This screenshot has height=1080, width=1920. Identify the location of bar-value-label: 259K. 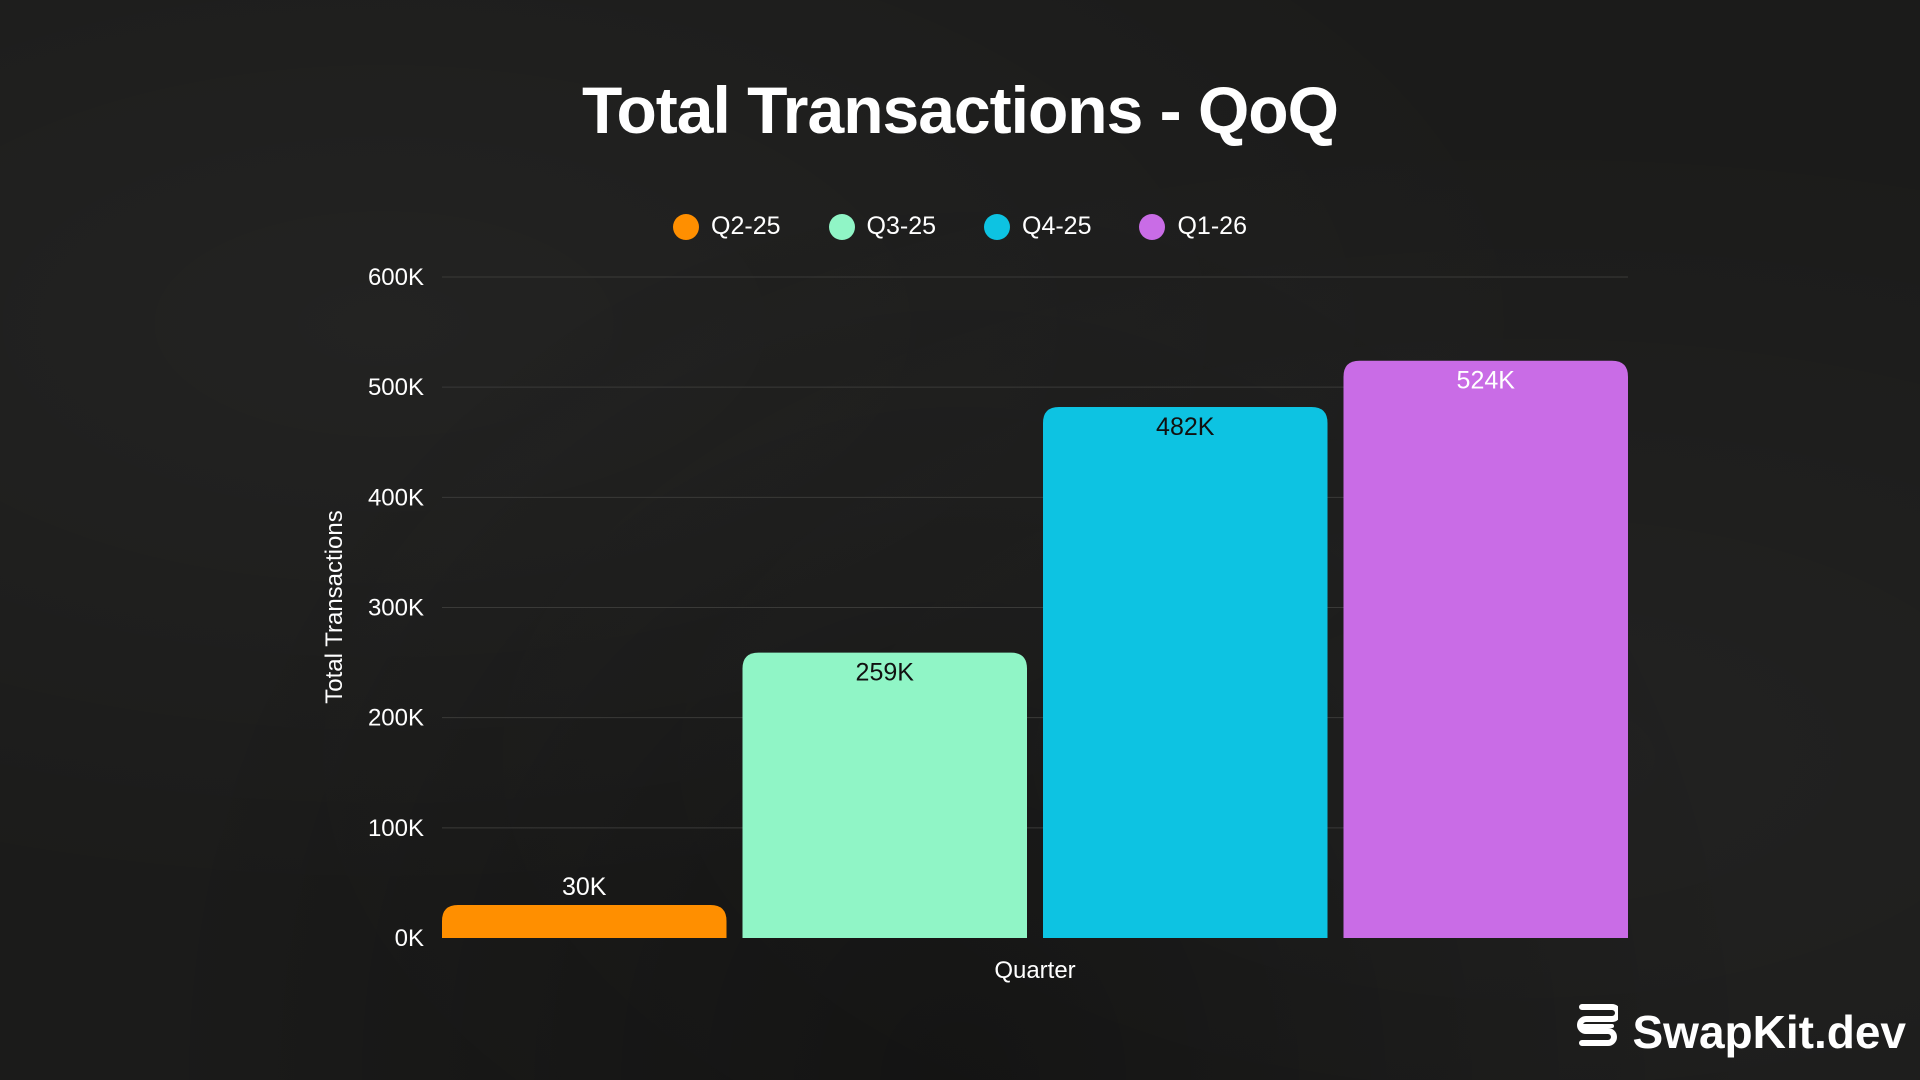
(885, 673).